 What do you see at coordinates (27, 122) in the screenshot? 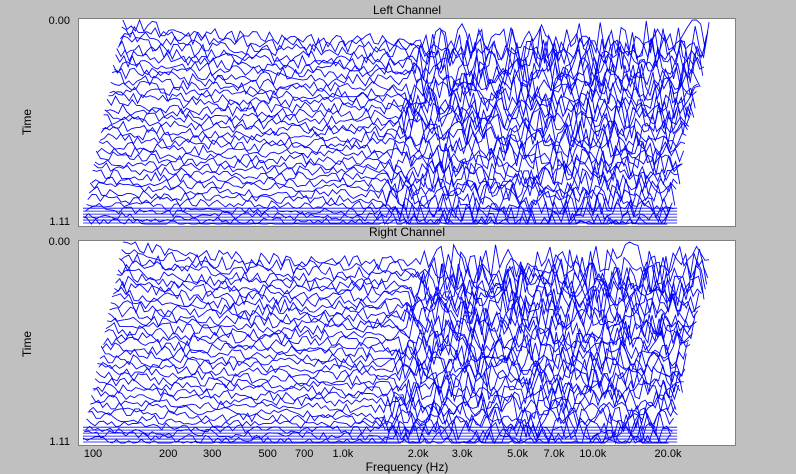
I see `left-y-axis-label: Time` at bounding box center [27, 122].